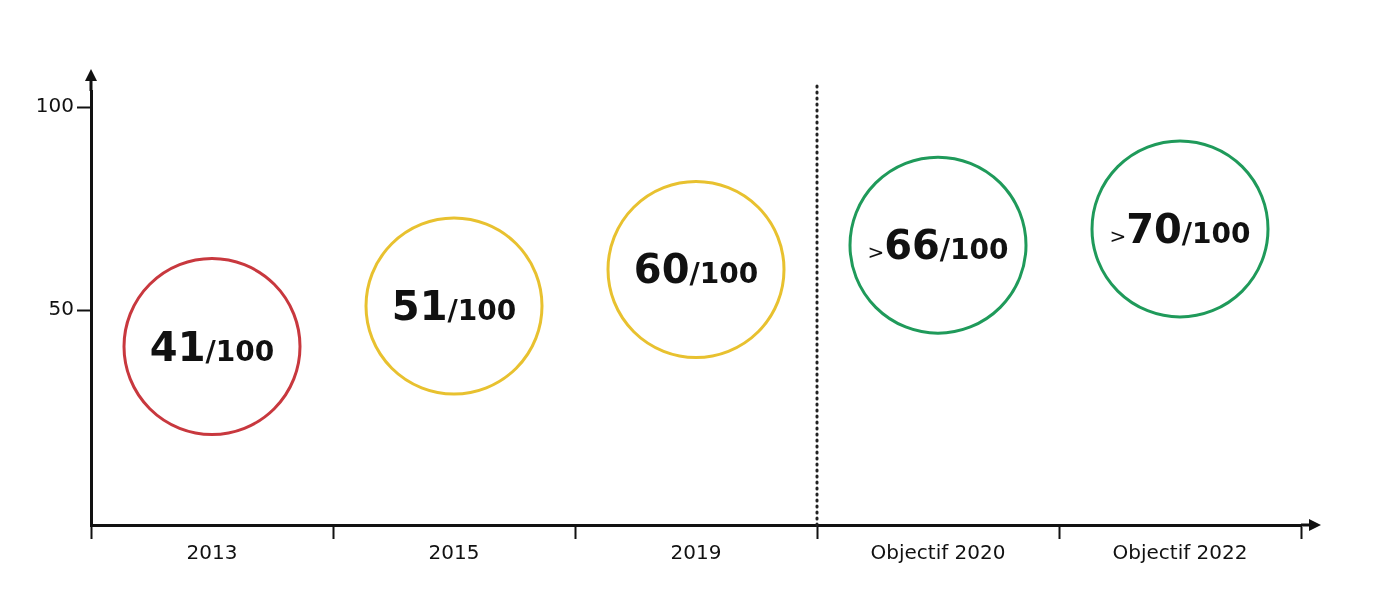 The image size is (1392, 616). What do you see at coordinates (454, 552) in the screenshot?
I see `x-tick-label: 2015` at bounding box center [454, 552].